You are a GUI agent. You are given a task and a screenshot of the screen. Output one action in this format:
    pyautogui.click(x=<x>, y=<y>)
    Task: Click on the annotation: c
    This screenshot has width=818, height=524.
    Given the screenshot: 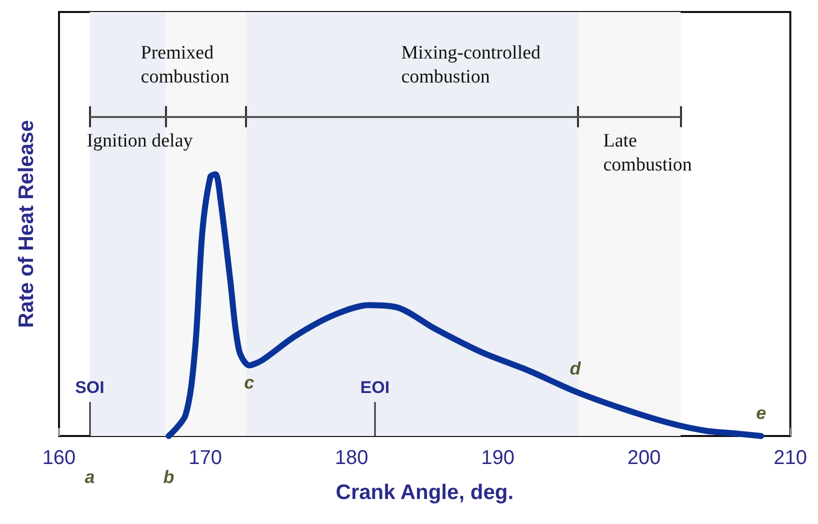 What is the action you would take?
    pyautogui.click(x=249, y=382)
    